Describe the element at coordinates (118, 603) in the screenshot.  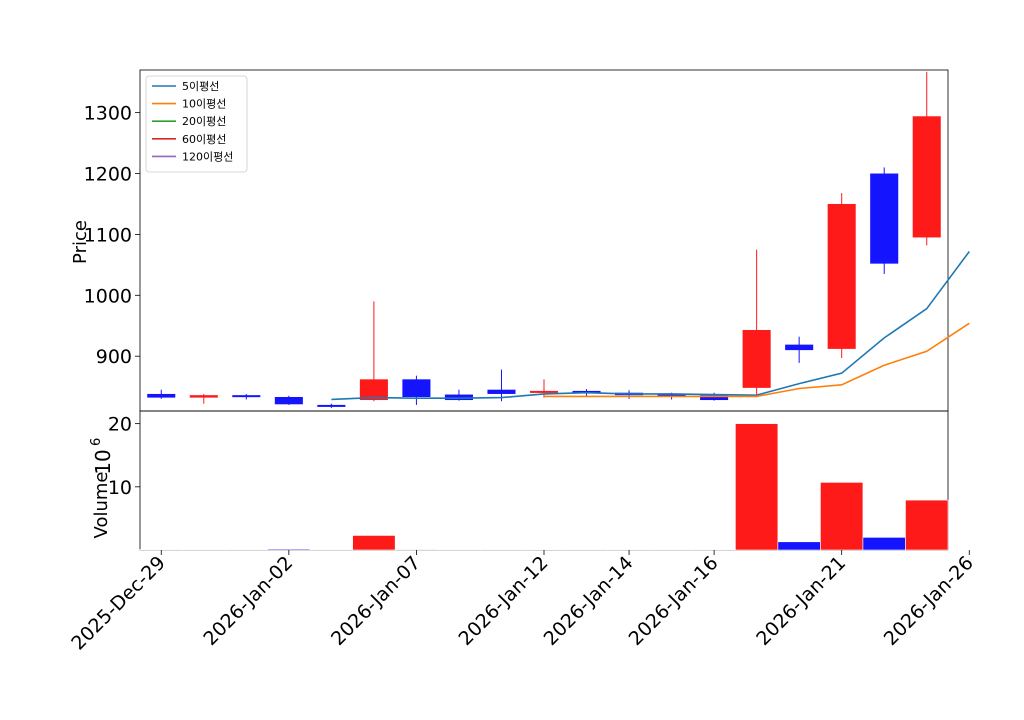
I see `x-tick-label: 2025-Dec-29` at that location.